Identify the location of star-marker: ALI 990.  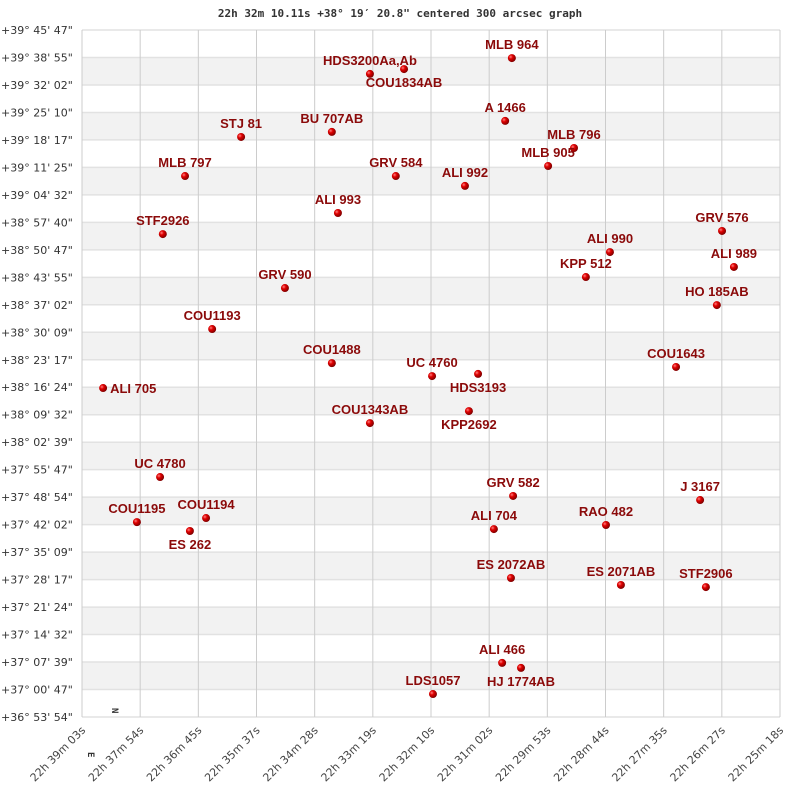
(610, 244).